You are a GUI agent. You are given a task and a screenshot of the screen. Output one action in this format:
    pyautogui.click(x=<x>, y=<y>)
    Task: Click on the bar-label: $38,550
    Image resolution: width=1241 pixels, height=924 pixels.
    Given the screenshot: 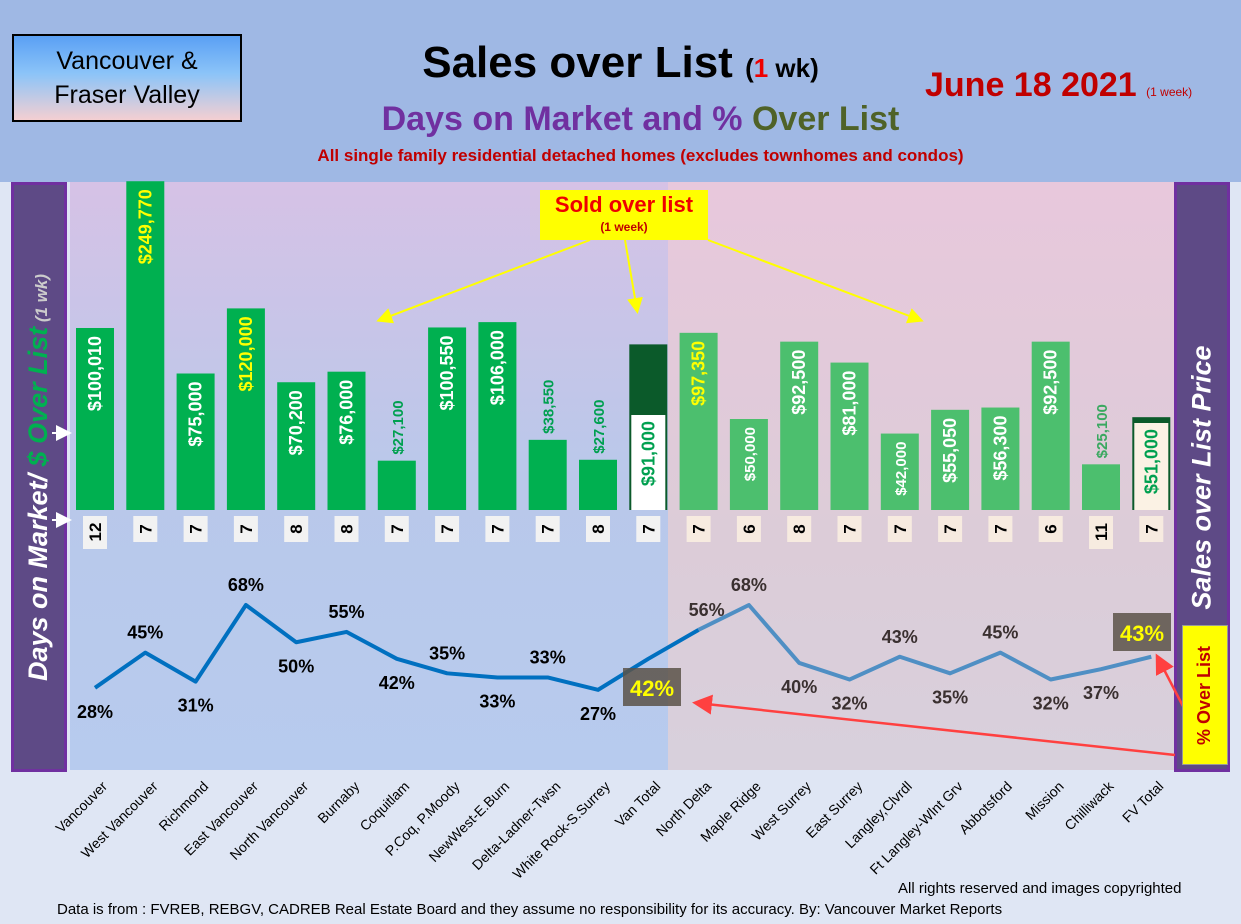 What is the action you would take?
    pyautogui.click(x=549, y=407)
    